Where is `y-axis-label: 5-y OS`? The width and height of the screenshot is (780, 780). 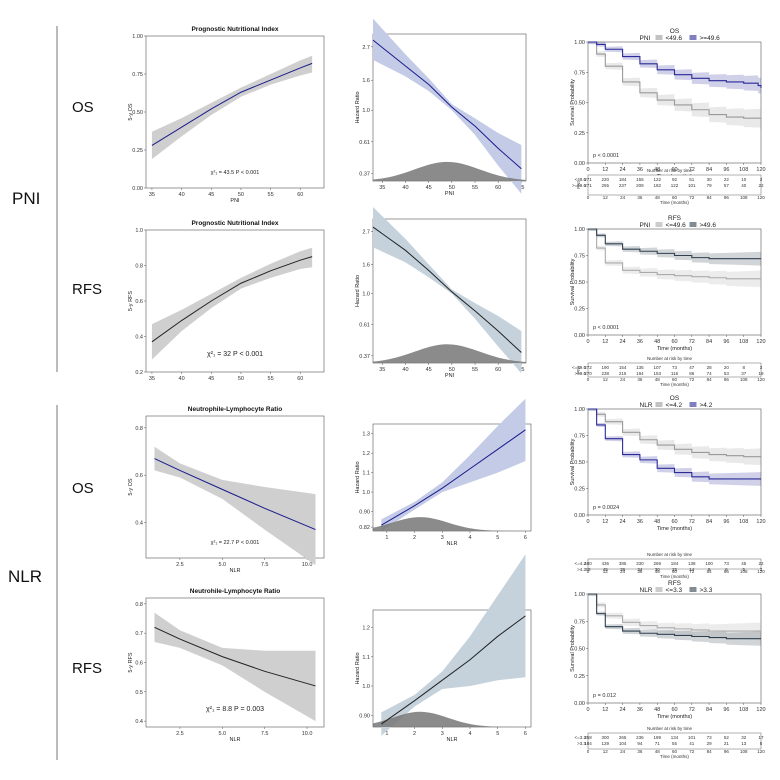
y-axis-label: 5-y OS is located at coordinates (131, 111).